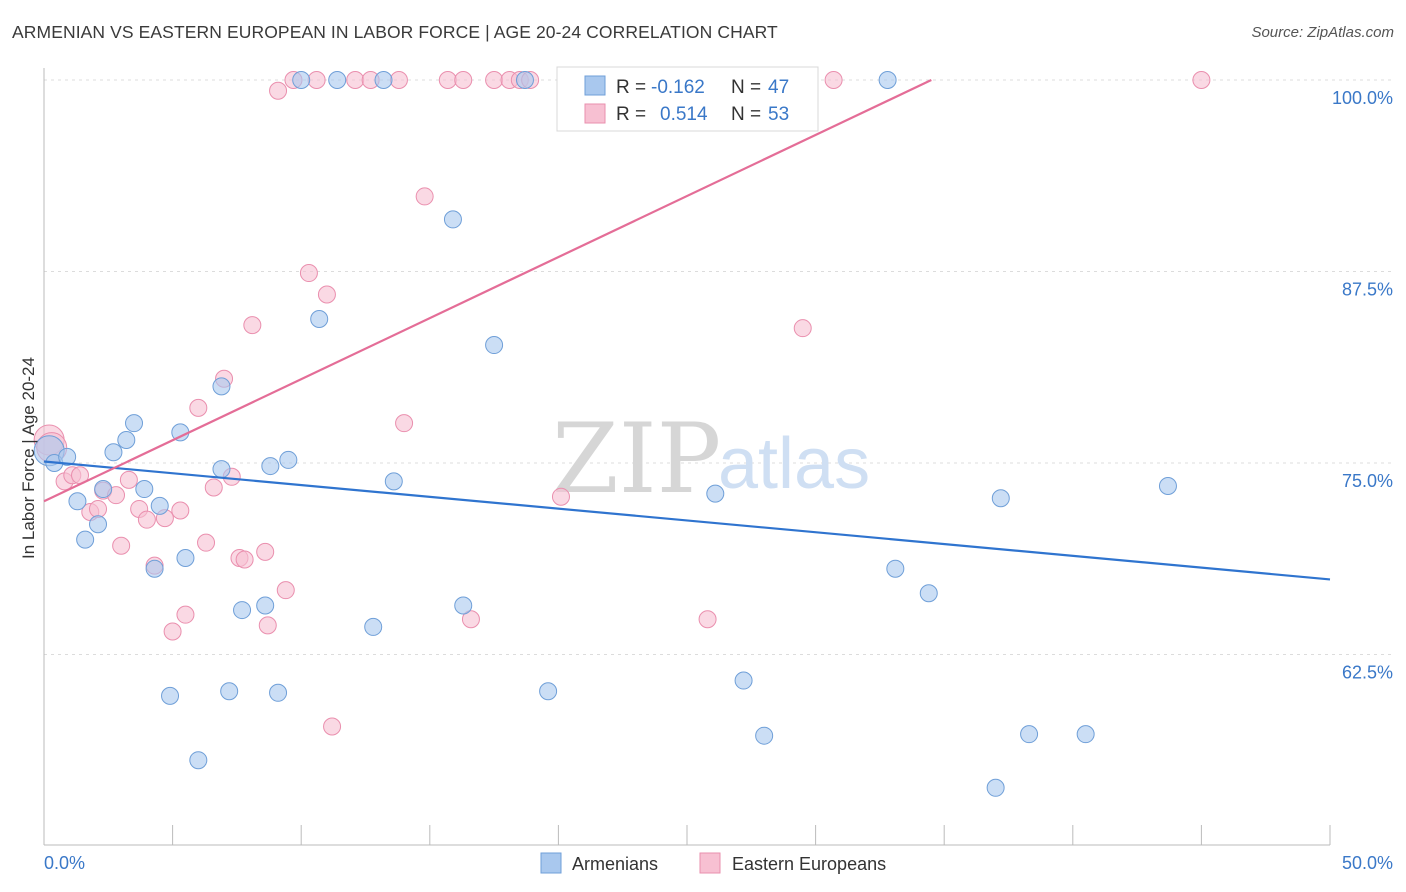  What do you see at coordinates (595, 85) in the screenshot?
I see `legend-swatch-armenians` at bounding box center [595, 85].